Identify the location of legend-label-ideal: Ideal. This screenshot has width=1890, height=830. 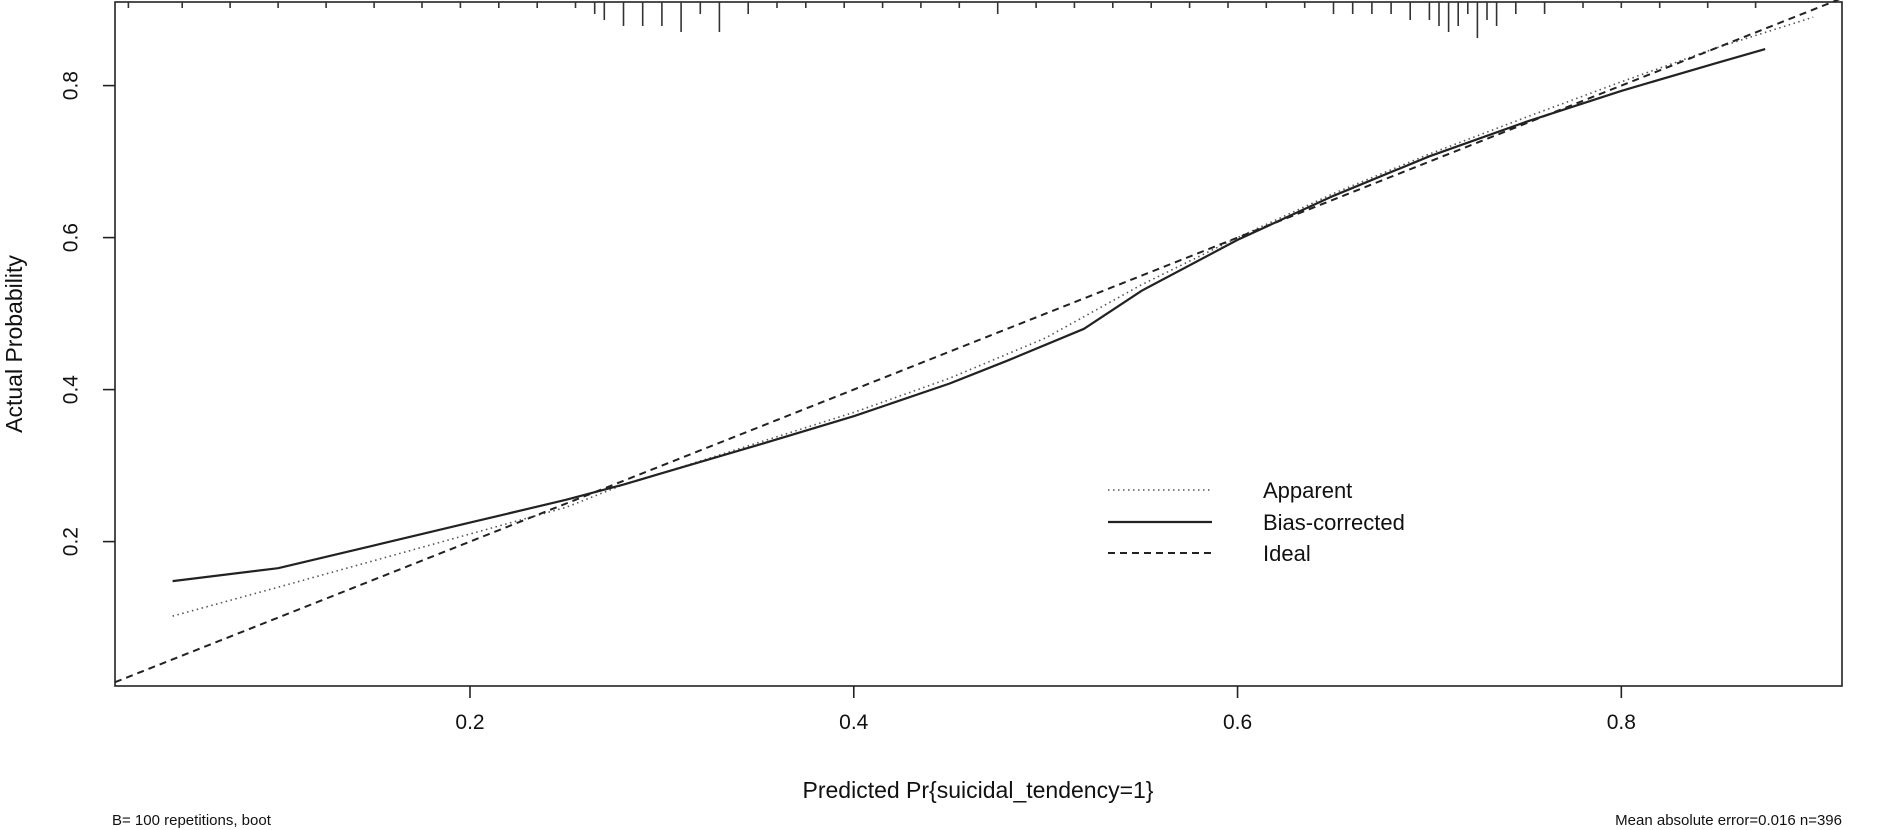
(1287, 553).